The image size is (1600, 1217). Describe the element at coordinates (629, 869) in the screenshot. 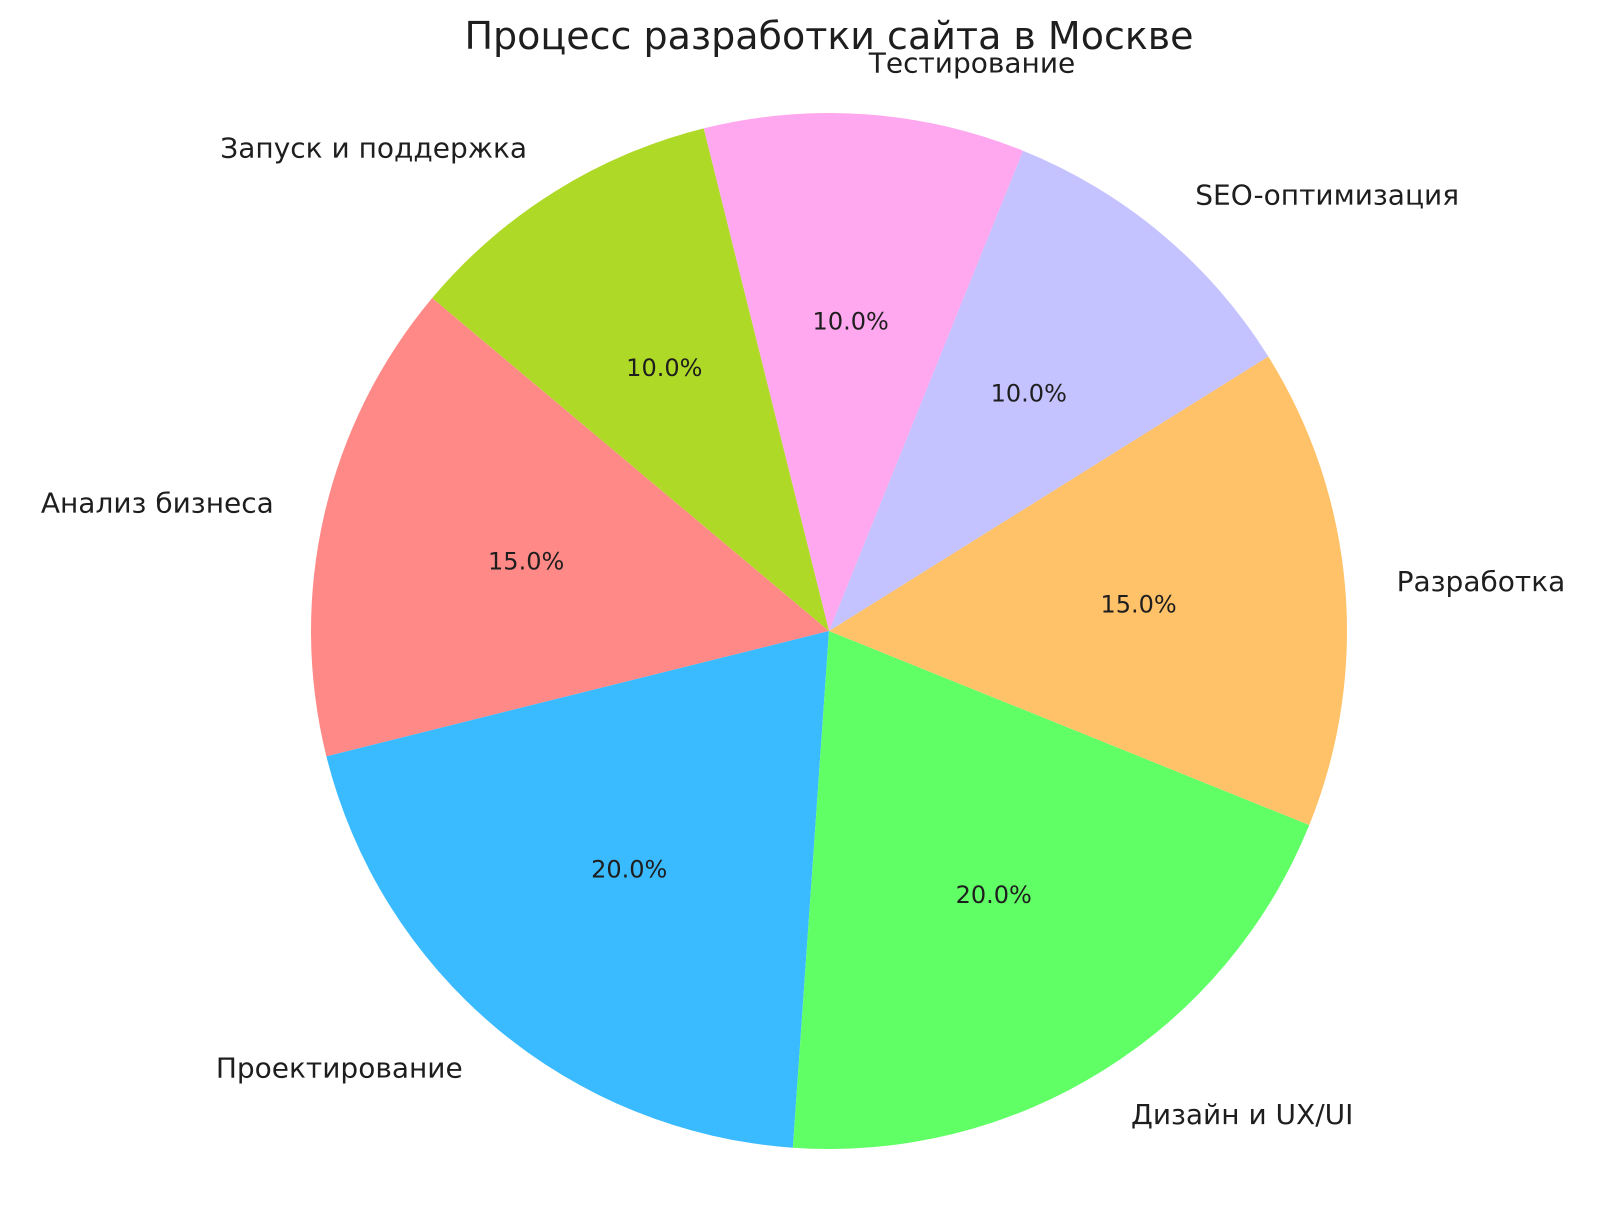

I see `pie-pct-label-1: 20.0%` at that location.